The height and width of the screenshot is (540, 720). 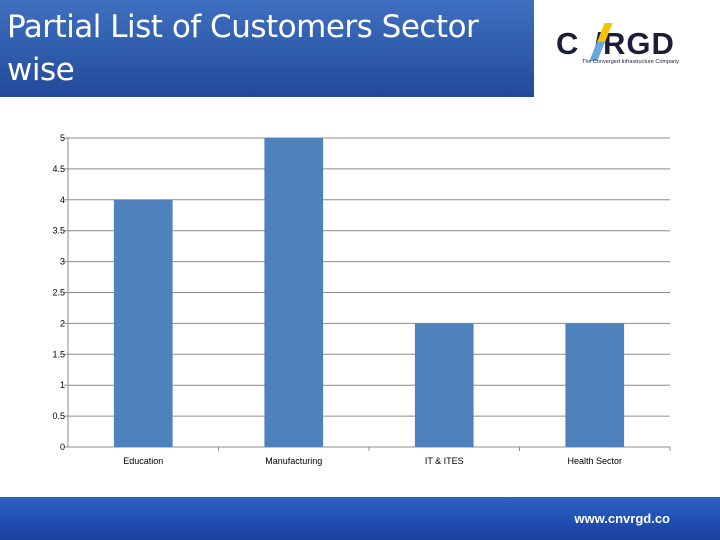 I want to click on x-tick-label: Education, so click(x=143, y=461).